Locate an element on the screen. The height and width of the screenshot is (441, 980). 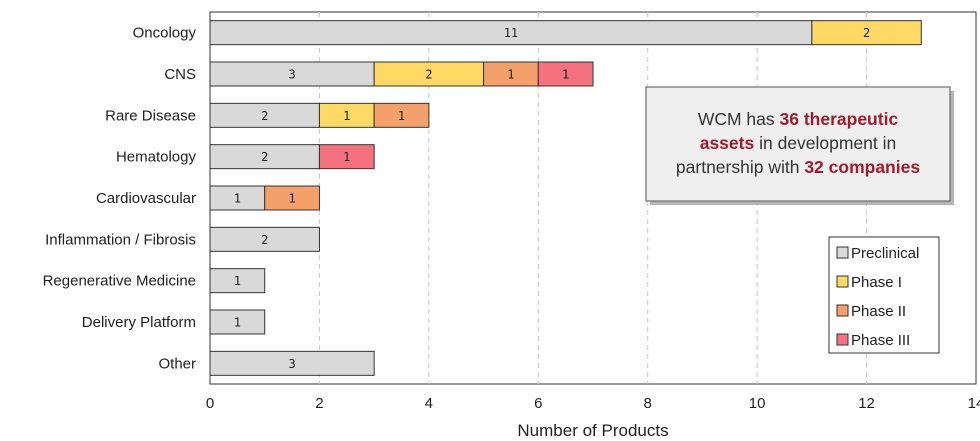
data-label-cardiovascular-preclinical: 1 is located at coordinates (237, 199).